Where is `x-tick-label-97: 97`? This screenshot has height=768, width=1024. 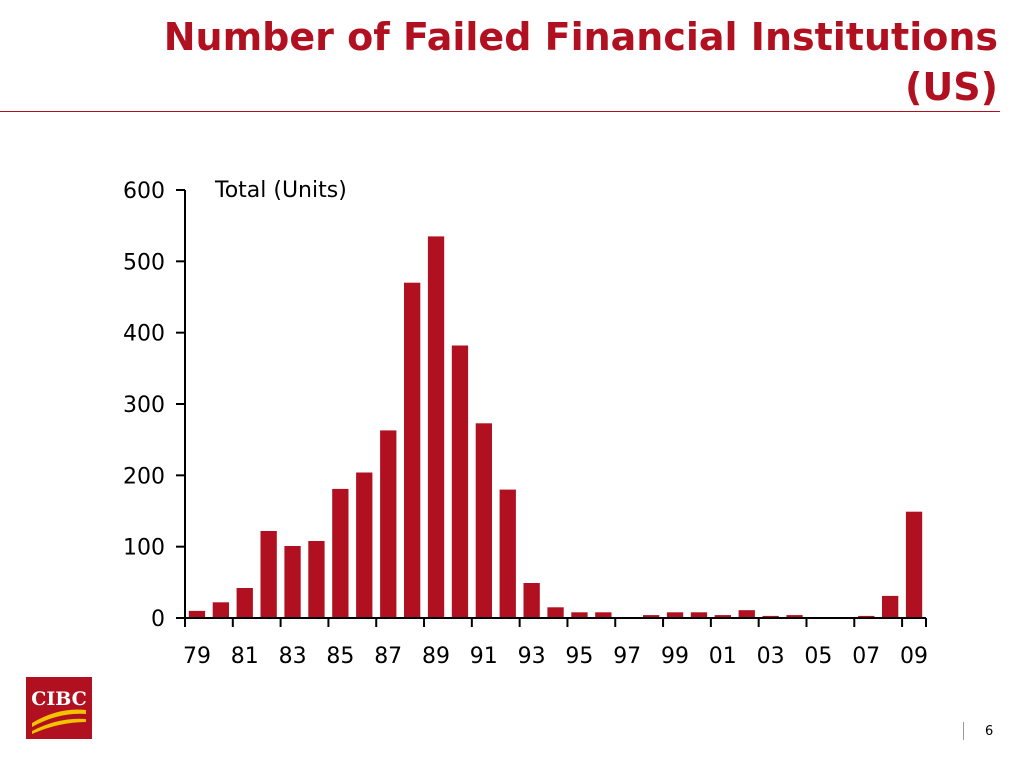
x-tick-label-97: 97 is located at coordinates (627, 656).